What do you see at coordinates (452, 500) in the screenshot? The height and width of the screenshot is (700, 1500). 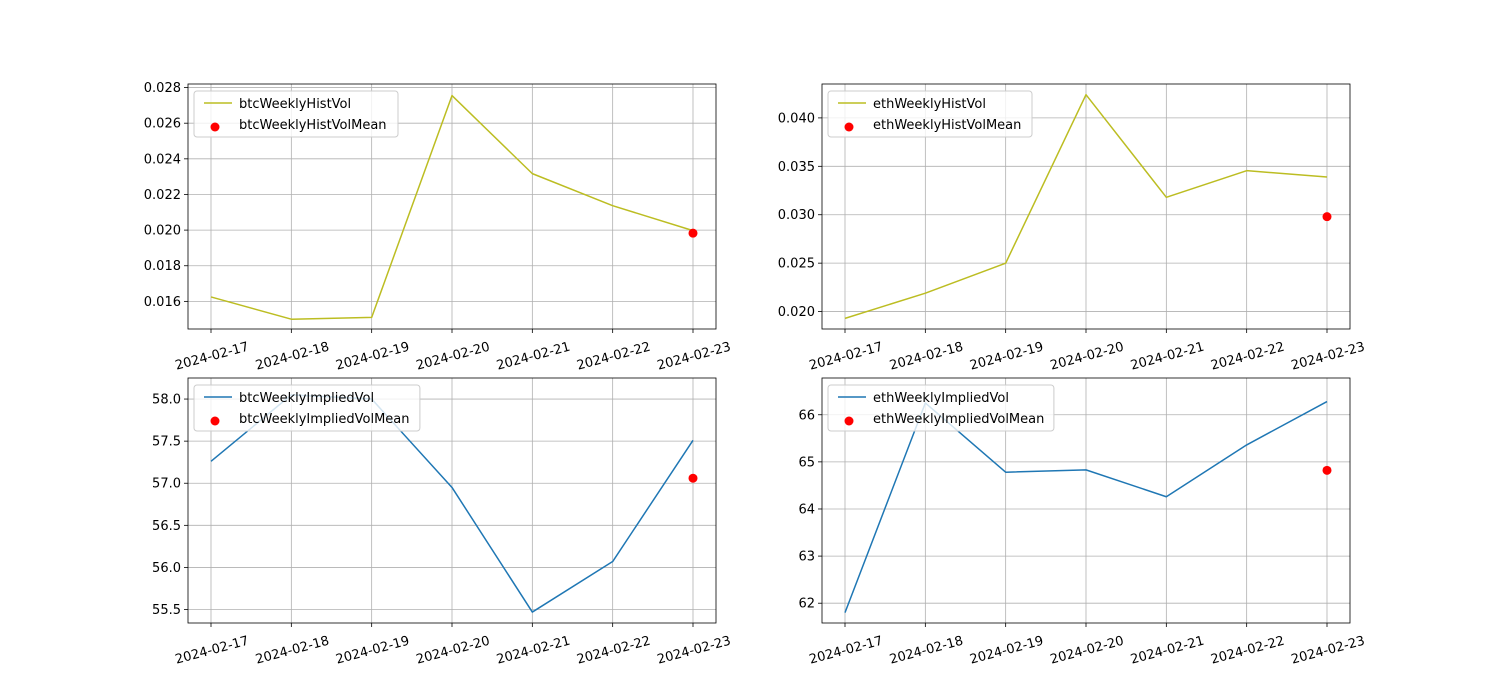 I see `grid` at bounding box center [452, 500].